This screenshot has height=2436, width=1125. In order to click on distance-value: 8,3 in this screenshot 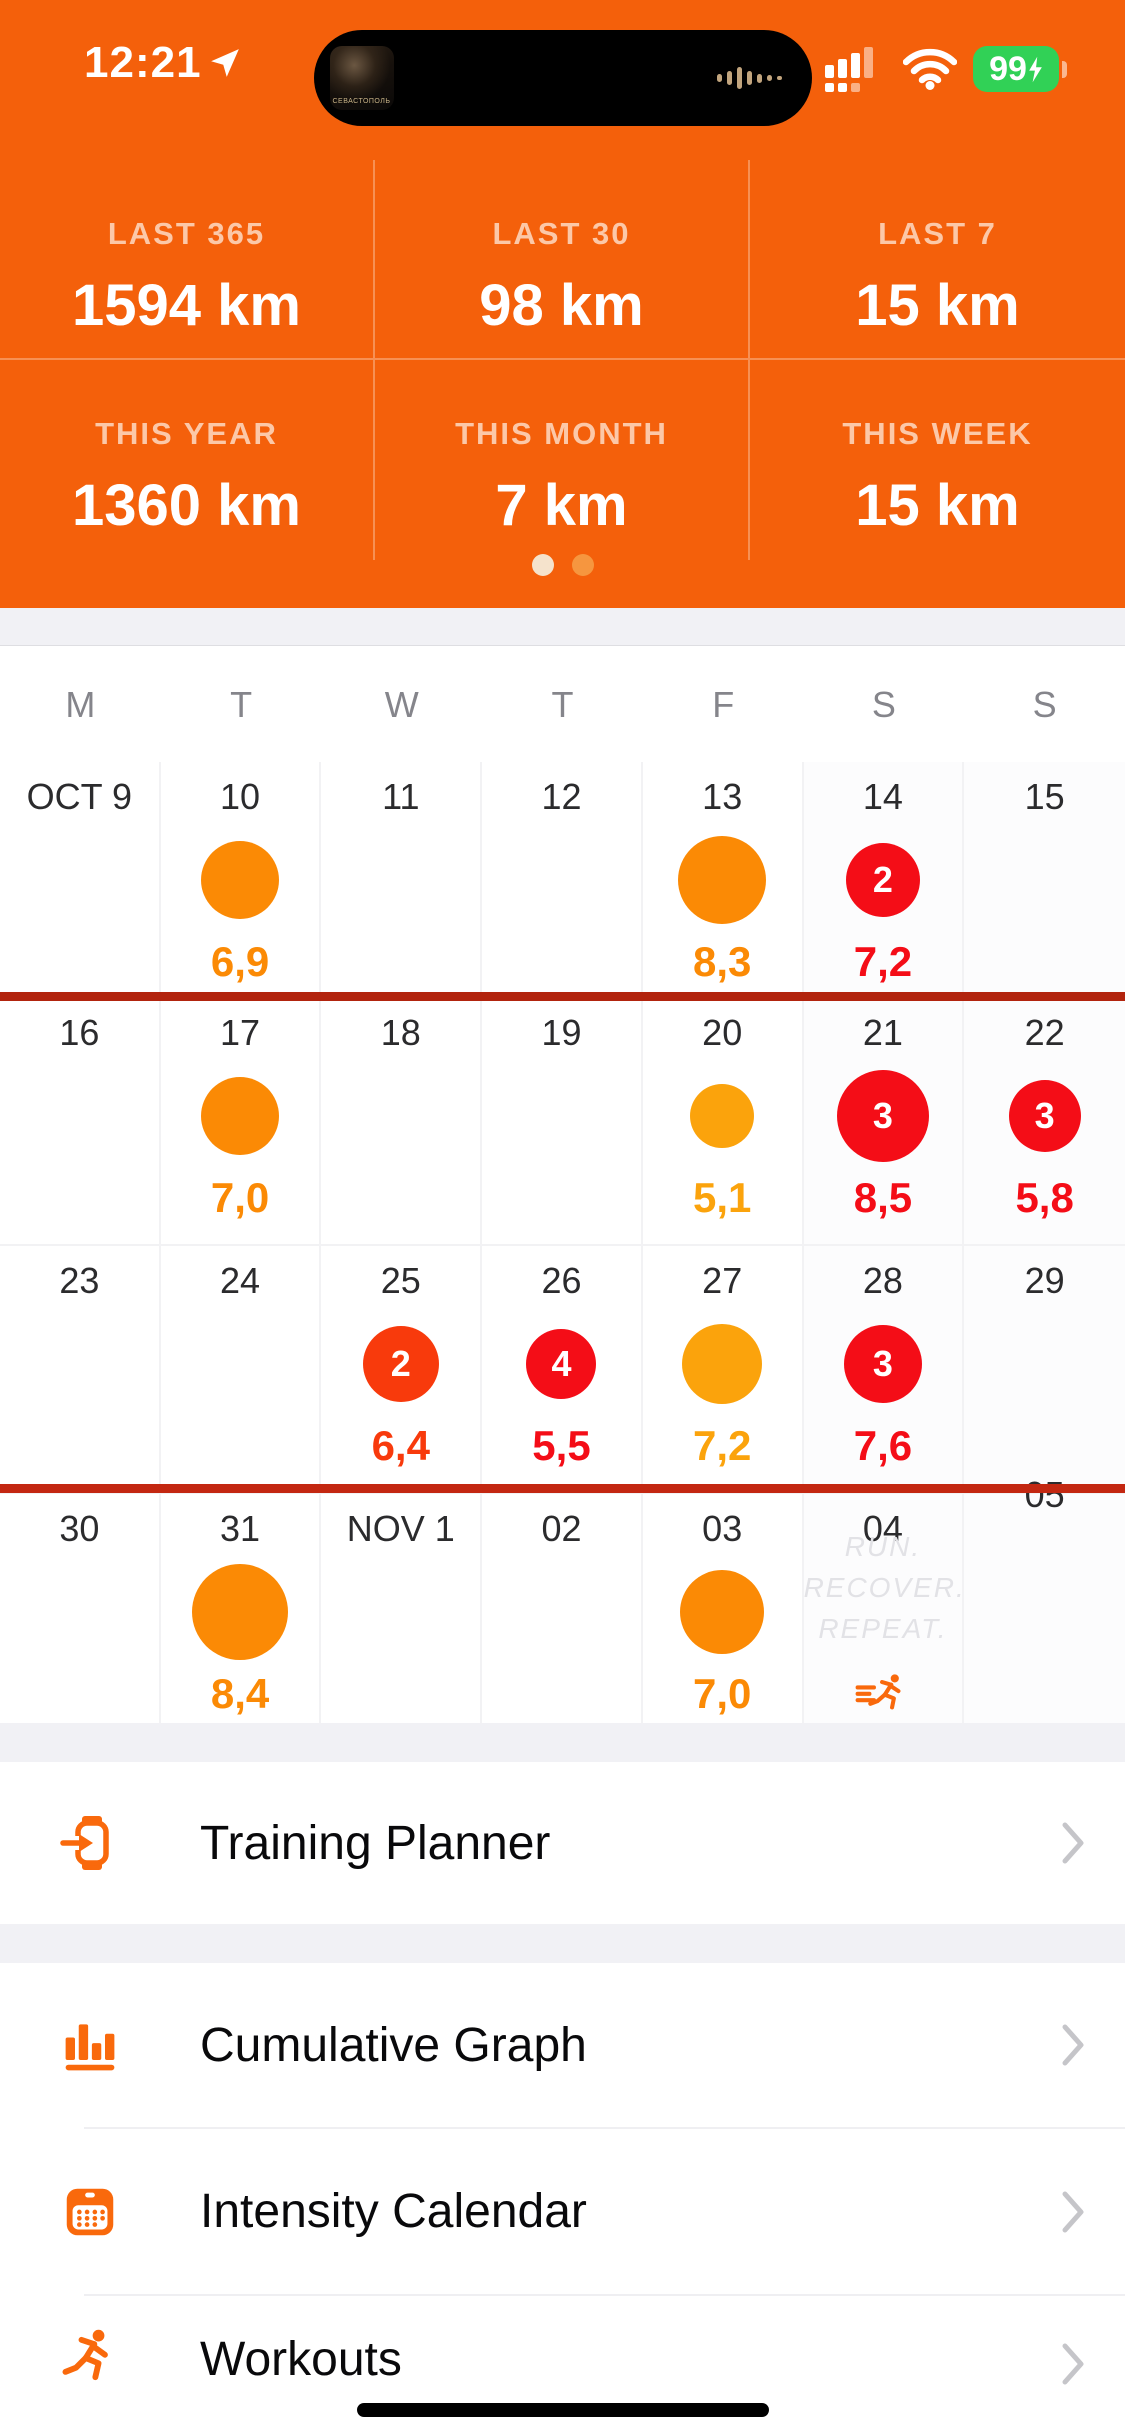, I will do `click(722, 961)`.